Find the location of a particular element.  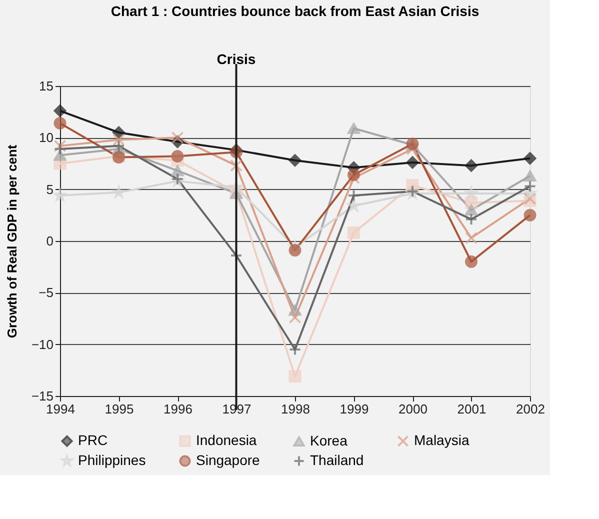

y-tick-label: 15 is located at coordinates (46, 86).